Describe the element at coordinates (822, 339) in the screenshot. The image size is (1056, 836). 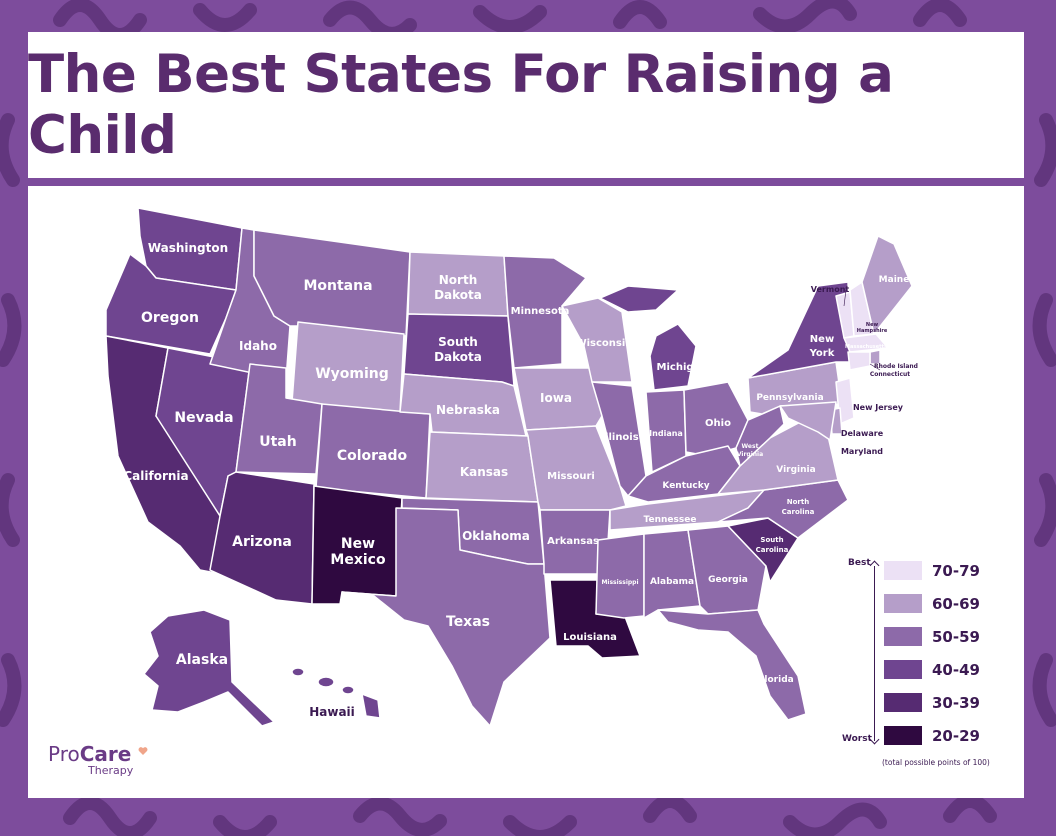
I see `label-new-york-1: New` at that location.